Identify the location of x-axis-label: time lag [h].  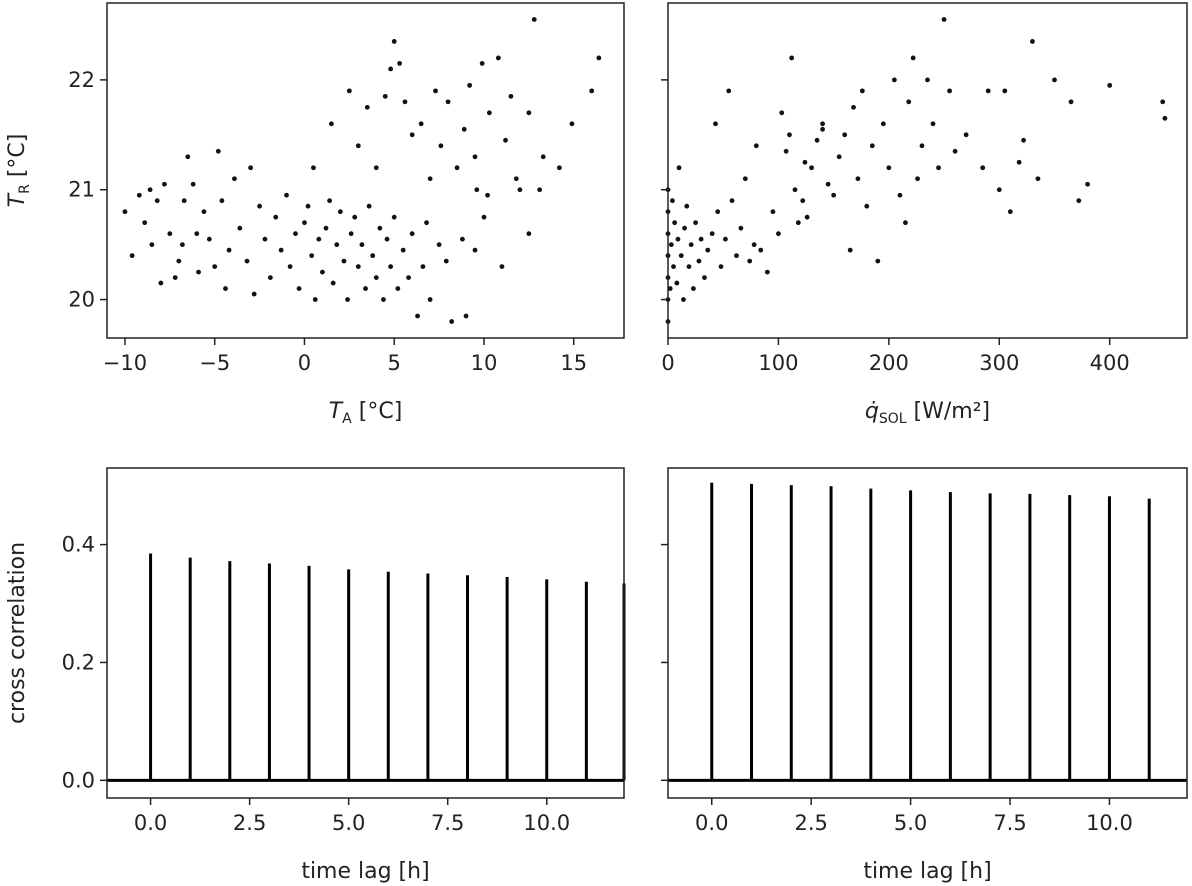
(365, 871).